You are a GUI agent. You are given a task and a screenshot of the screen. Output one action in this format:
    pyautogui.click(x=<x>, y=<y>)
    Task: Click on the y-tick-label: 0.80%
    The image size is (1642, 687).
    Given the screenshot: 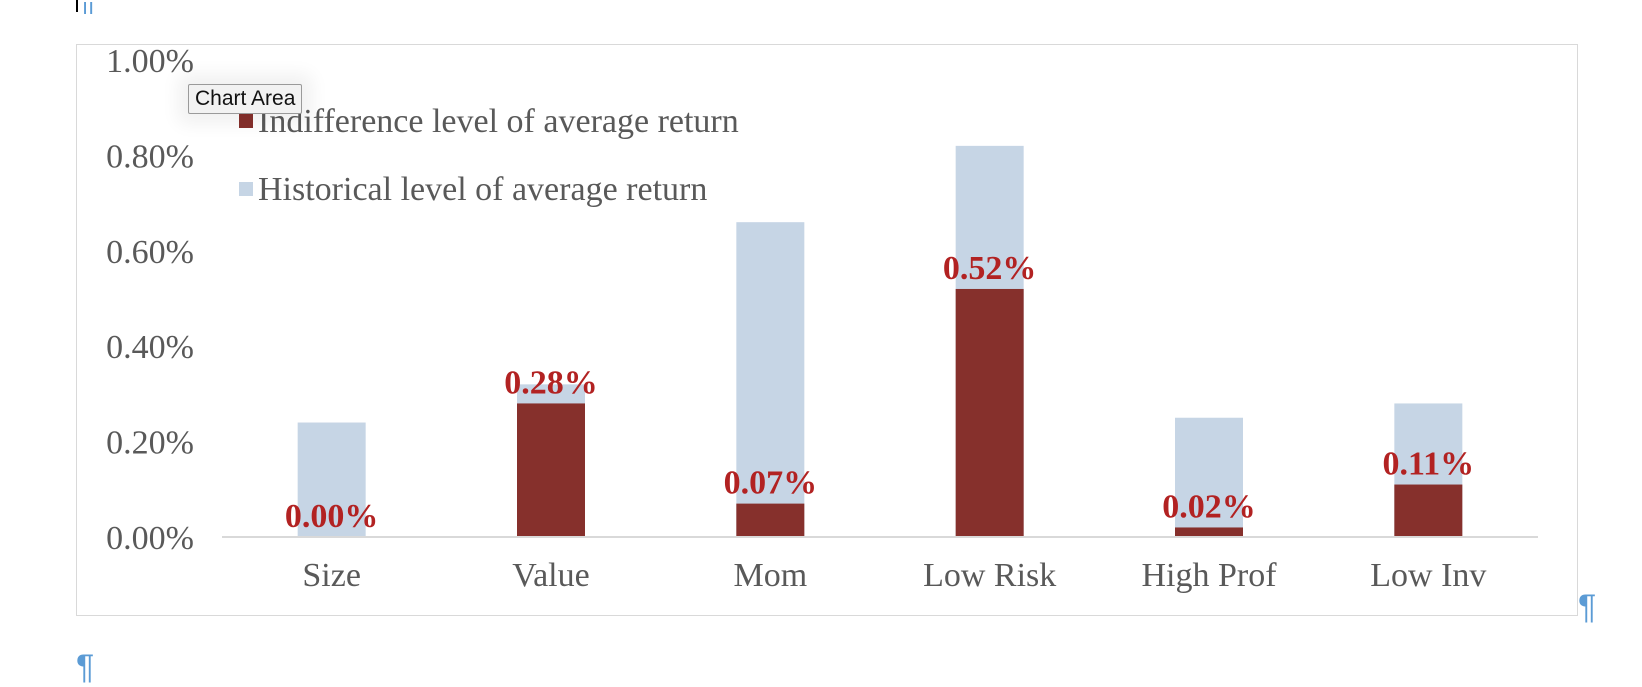 What is the action you would take?
    pyautogui.click(x=150, y=156)
    